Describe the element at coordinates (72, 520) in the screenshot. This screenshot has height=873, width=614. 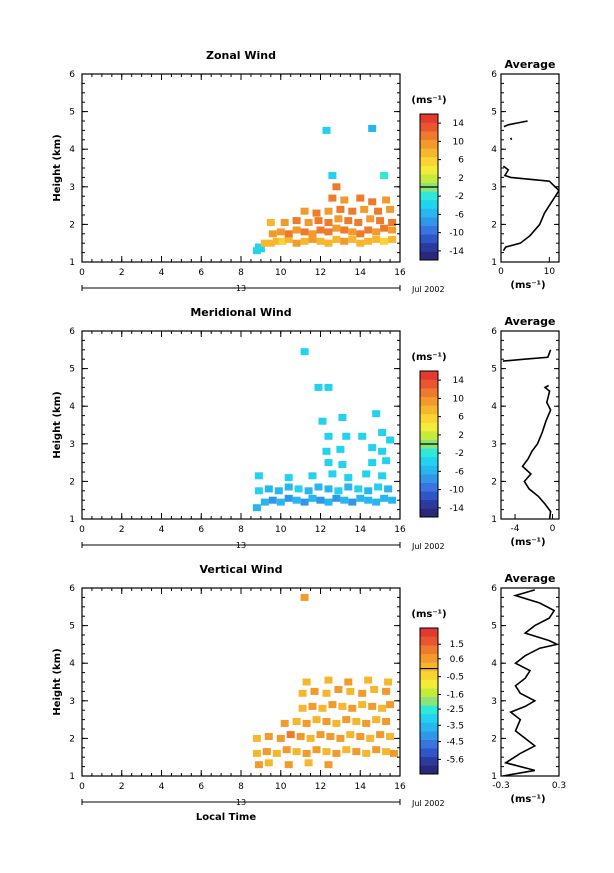
I see `y-tick-label: 1` at that location.